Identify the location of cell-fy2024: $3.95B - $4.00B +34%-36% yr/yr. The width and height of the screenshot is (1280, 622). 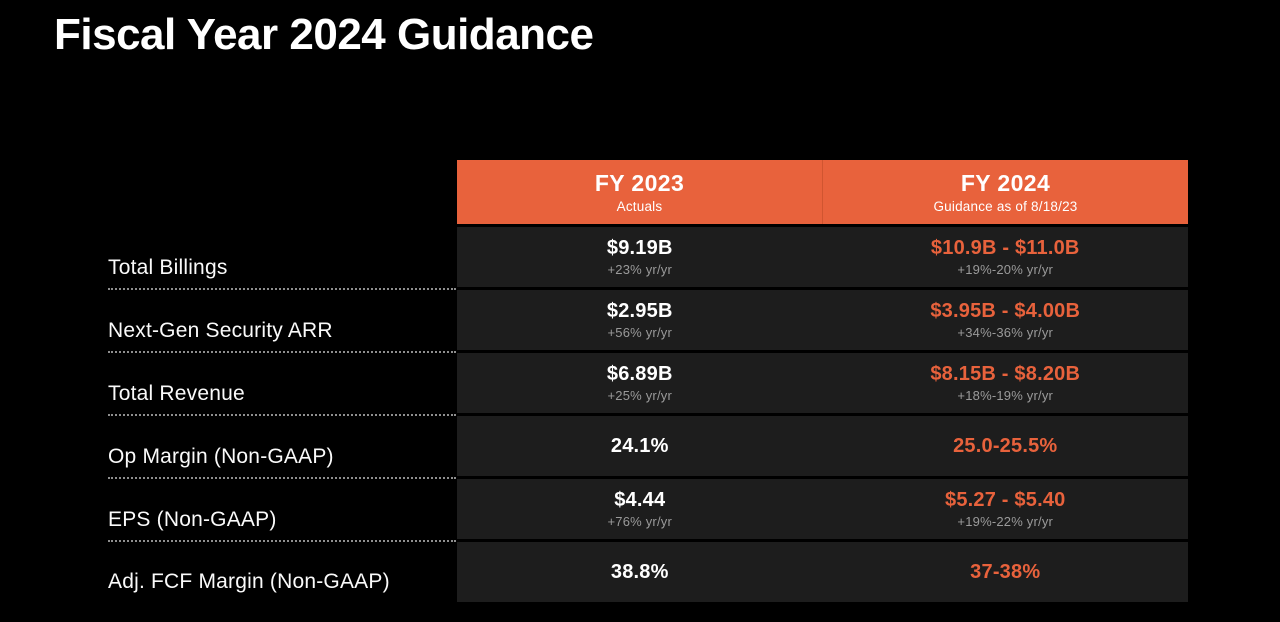
(1006, 320).